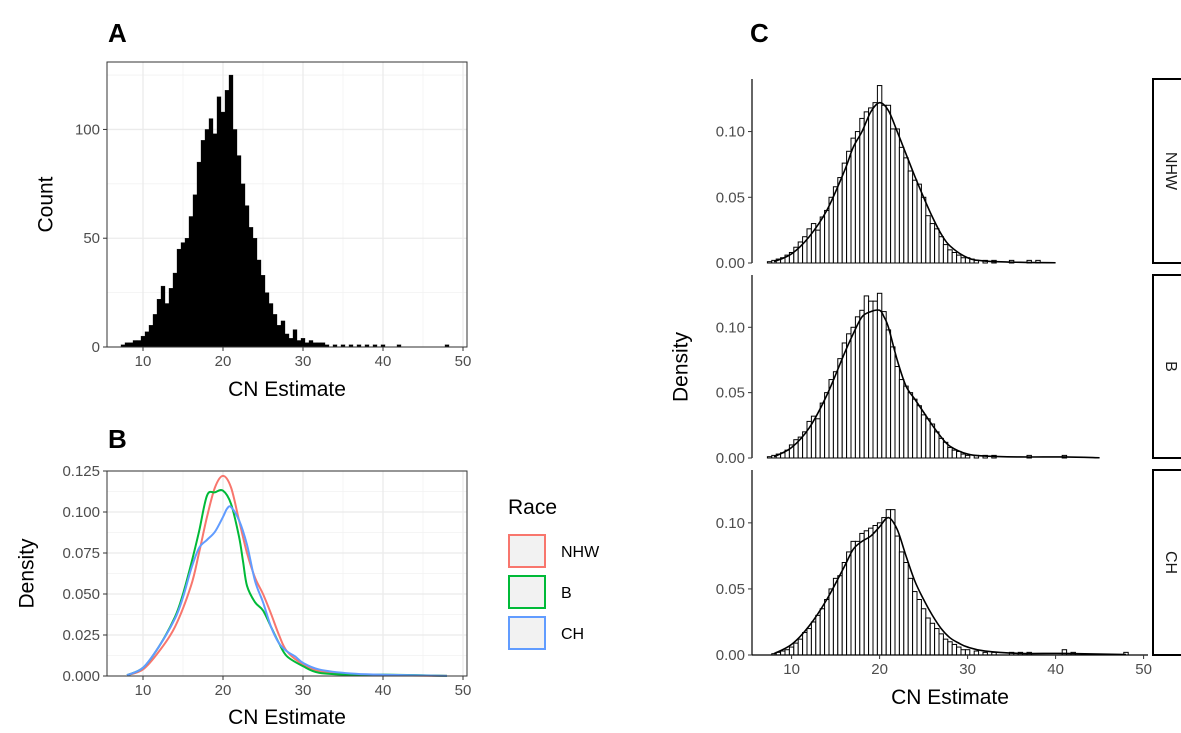  What do you see at coordinates (791, 669) in the screenshot?
I see `panel-c-x-tick-label: 10` at bounding box center [791, 669].